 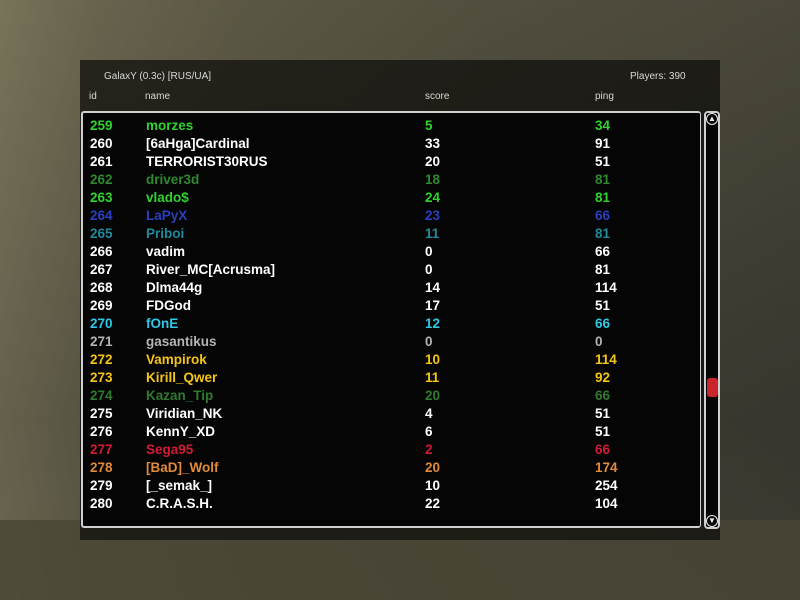 What do you see at coordinates (429, 431) in the screenshot?
I see `player-score: 6` at bounding box center [429, 431].